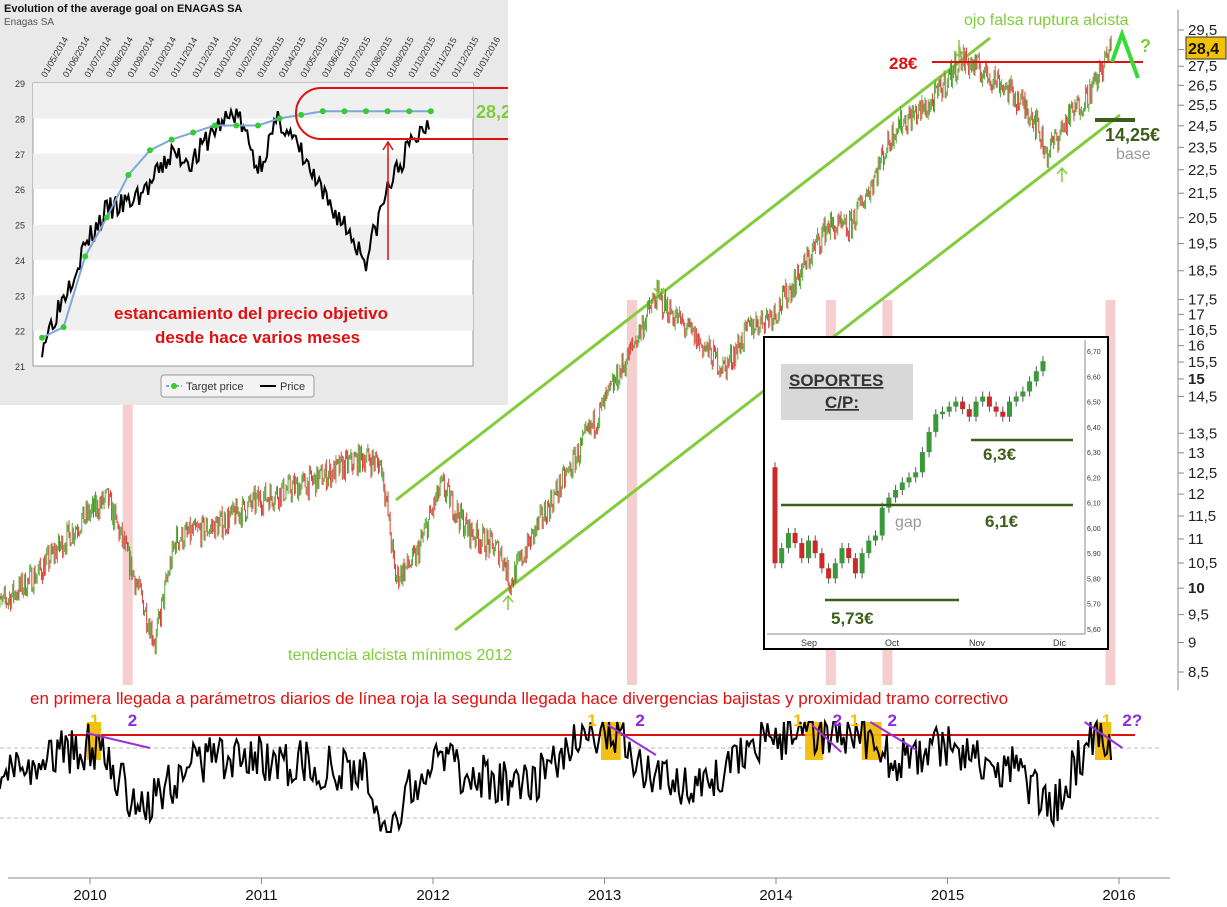 The width and height of the screenshot is (1227, 907). Describe the element at coordinates (1132, 135) in the screenshot. I see `base-value: 14,25€` at that location.